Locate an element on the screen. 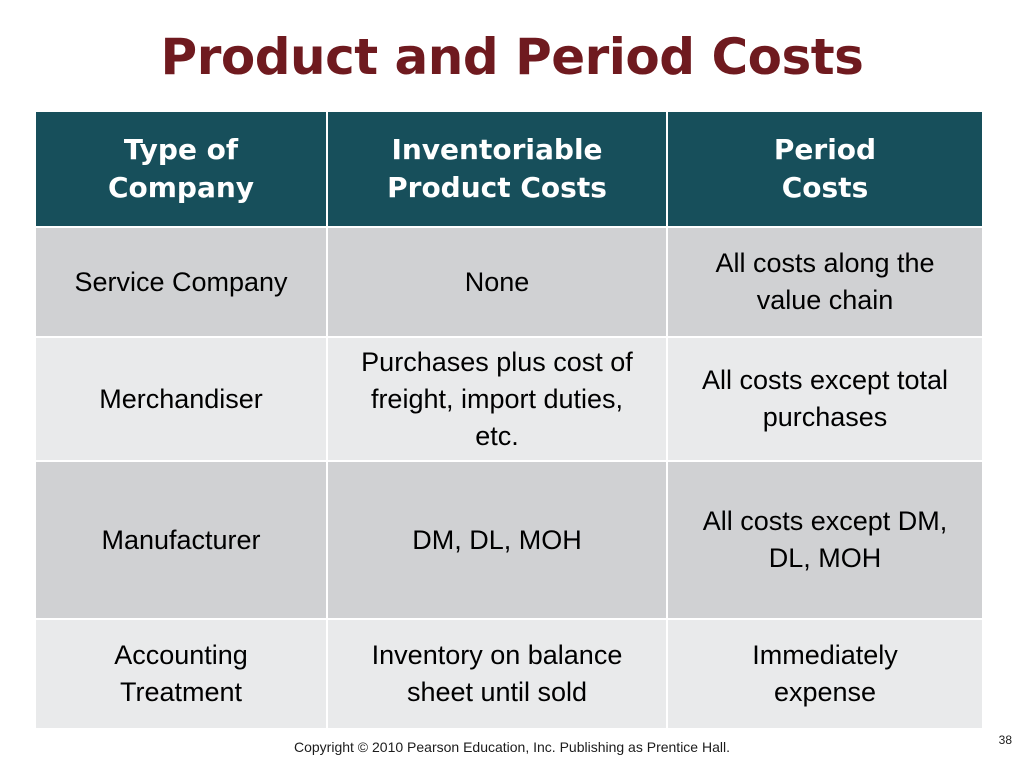 The width and height of the screenshot is (1024, 768). cell-line: Accounting is located at coordinates (181, 655).